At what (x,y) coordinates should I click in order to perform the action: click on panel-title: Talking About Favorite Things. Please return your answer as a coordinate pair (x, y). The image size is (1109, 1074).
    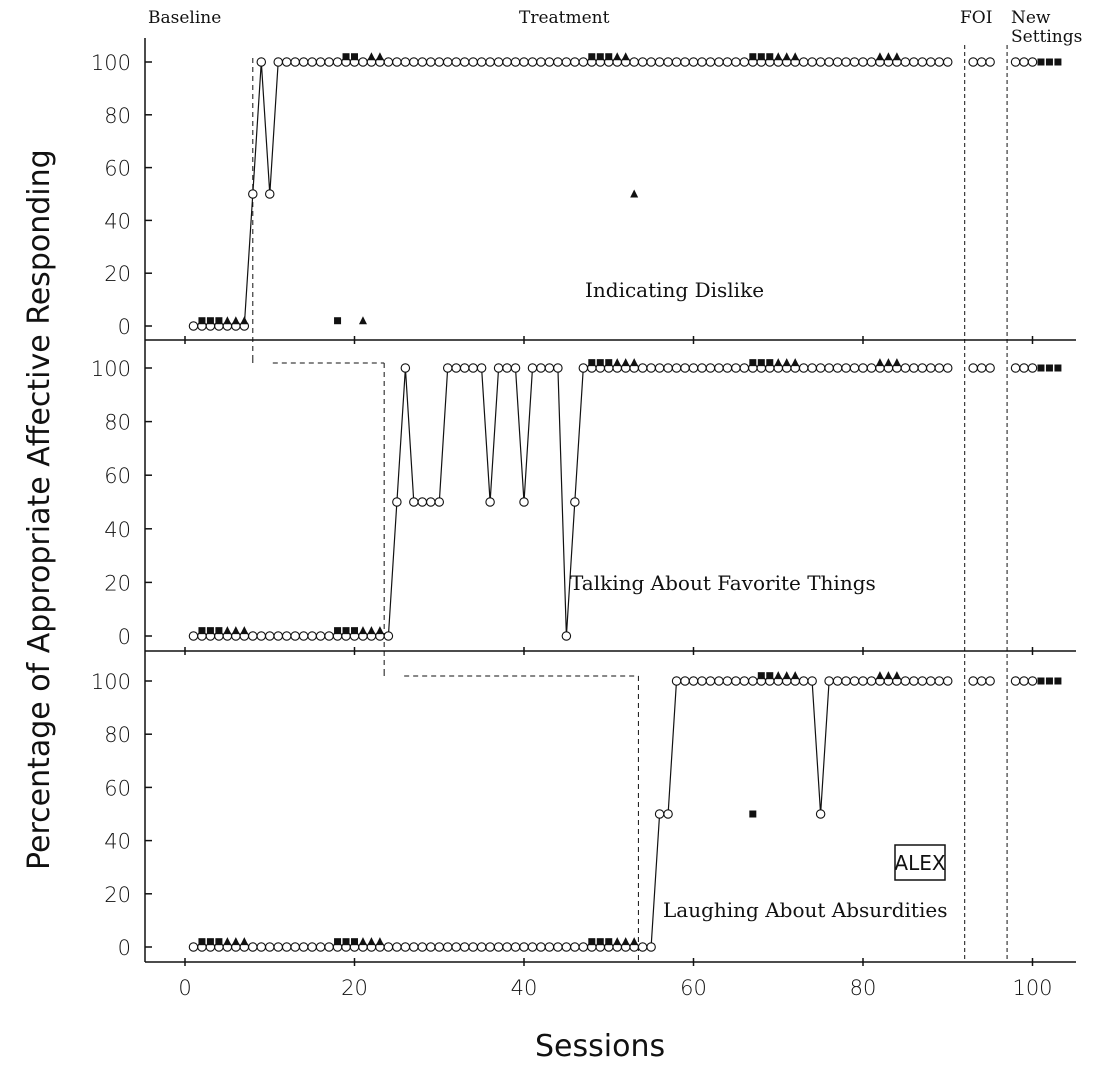
    Looking at the image, I should click on (723, 583).